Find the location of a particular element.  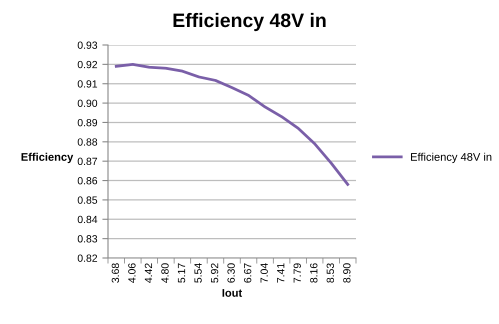

y-tick-label: 0.89 is located at coordinates (88, 122).